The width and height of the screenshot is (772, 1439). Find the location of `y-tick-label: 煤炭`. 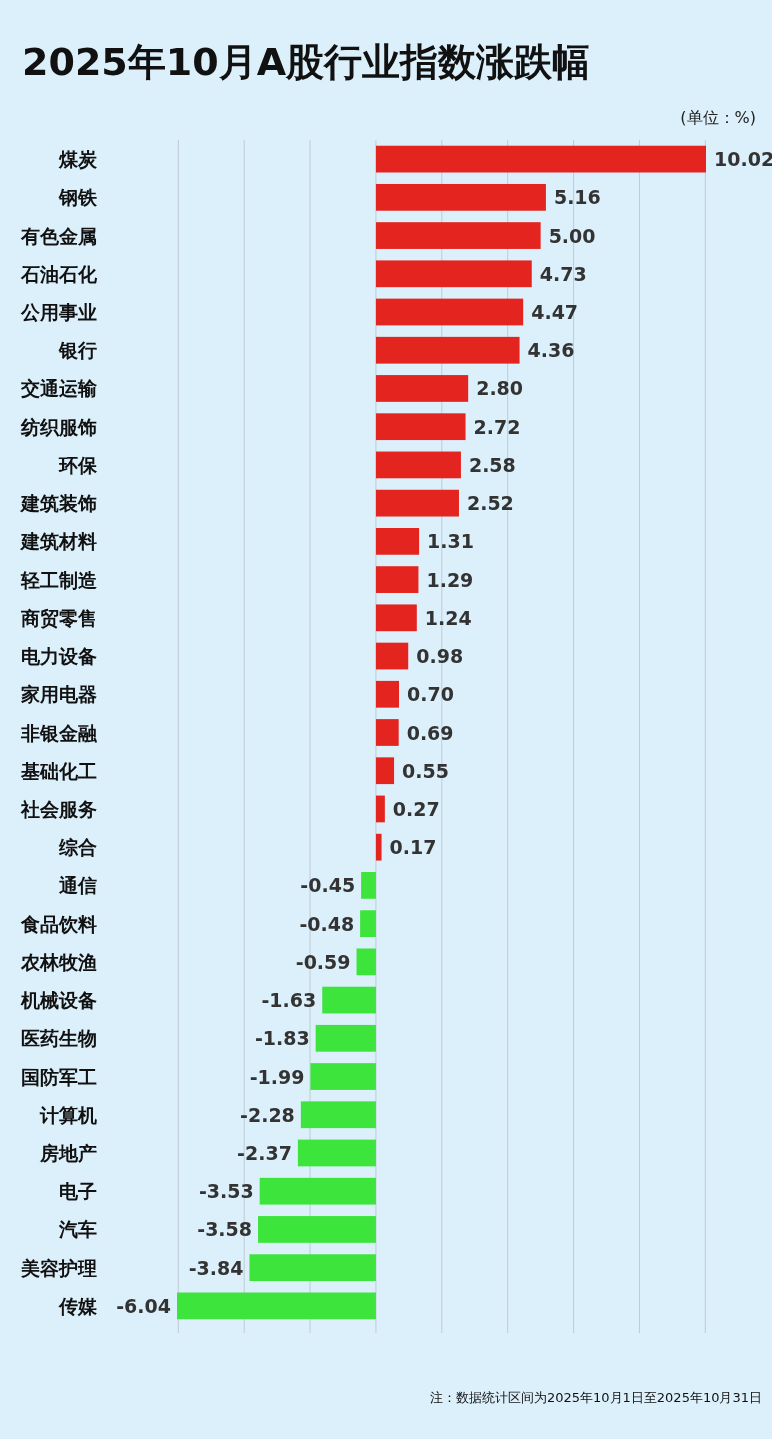

y-tick-label: 煤炭 is located at coordinates (78, 159).